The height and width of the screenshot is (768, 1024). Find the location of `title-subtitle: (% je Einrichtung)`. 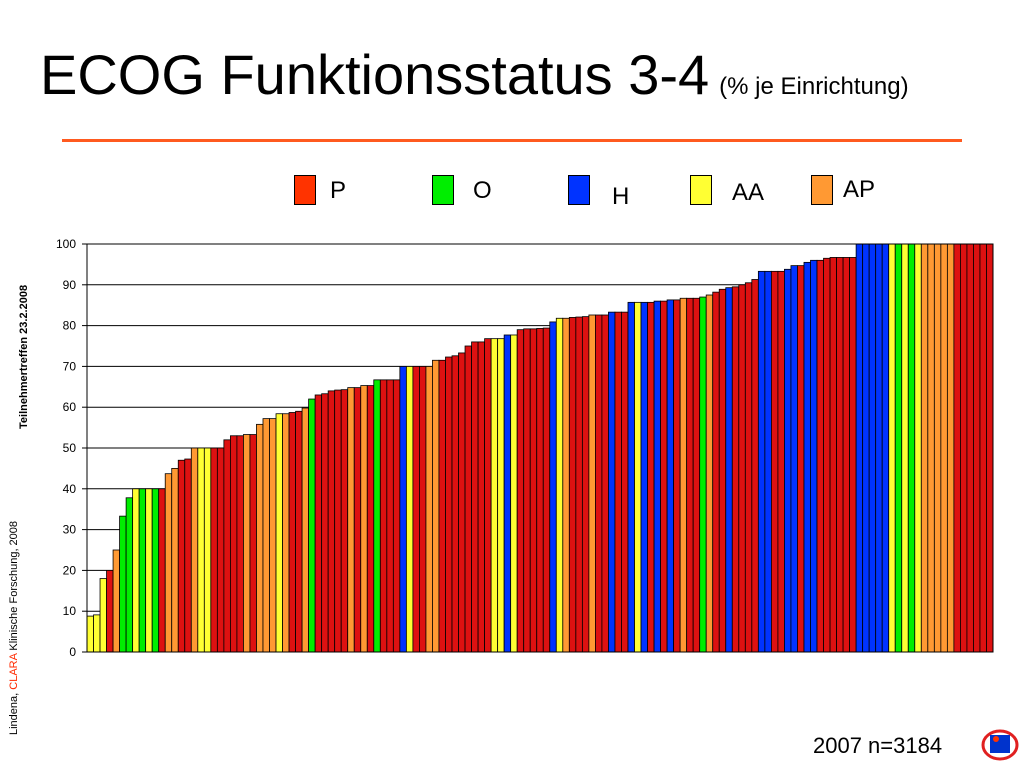

title-subtitle: (% je Einrichtung) is located at coordinates (814, 86).